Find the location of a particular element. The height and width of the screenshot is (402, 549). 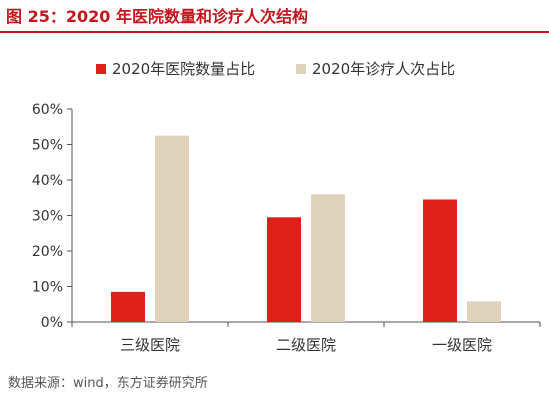

x-axis: 三级医院 二级医院 一级医院 is located at coordinates (306, 337).